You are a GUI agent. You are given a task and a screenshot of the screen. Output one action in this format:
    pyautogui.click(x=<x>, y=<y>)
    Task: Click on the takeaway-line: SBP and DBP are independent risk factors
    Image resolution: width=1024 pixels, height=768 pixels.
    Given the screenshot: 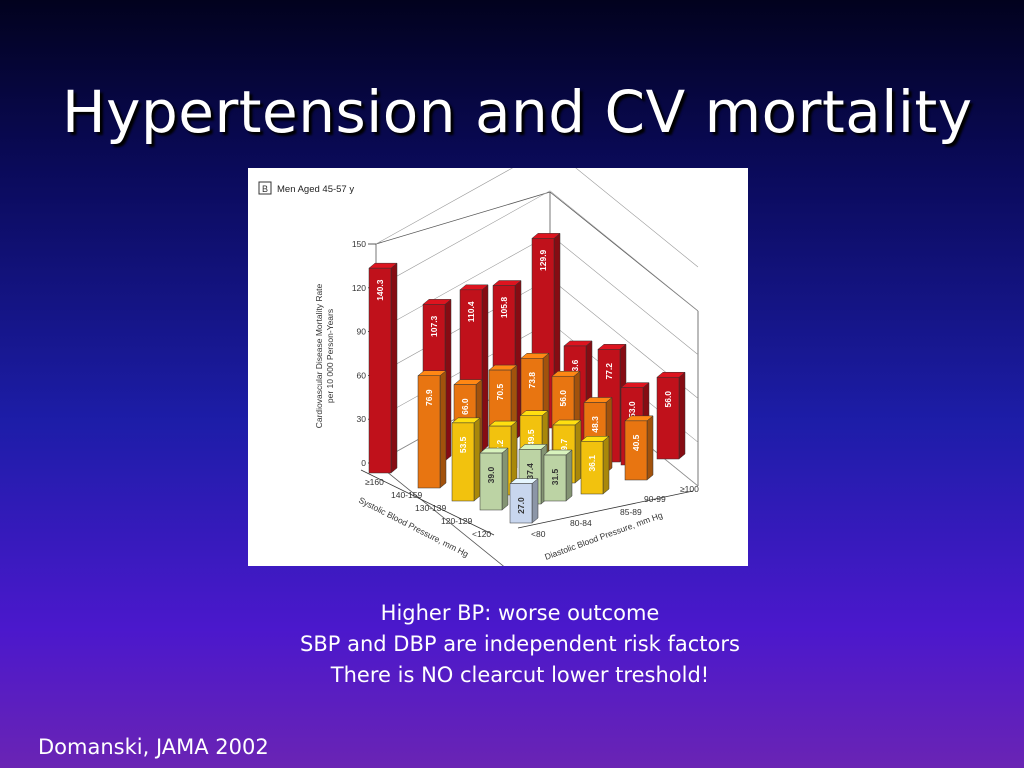 What is the action you would take?
    pyautogui.click(x=520, y=644)
    